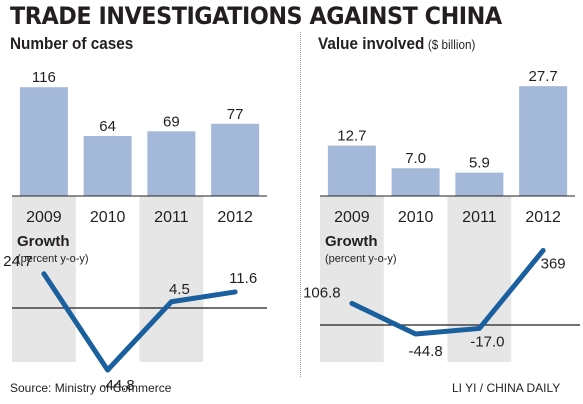 The height and width of the screenshot is (404, 583). I want to click on right-bar-2009, so click(351, 170).